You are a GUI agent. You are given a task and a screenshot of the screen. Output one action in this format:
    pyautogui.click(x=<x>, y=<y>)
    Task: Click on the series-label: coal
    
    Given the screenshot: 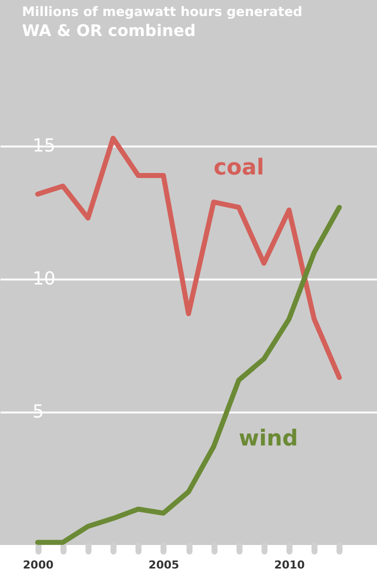 What is the action you would take?
    pyautogui.click(x=239, y=167)
    